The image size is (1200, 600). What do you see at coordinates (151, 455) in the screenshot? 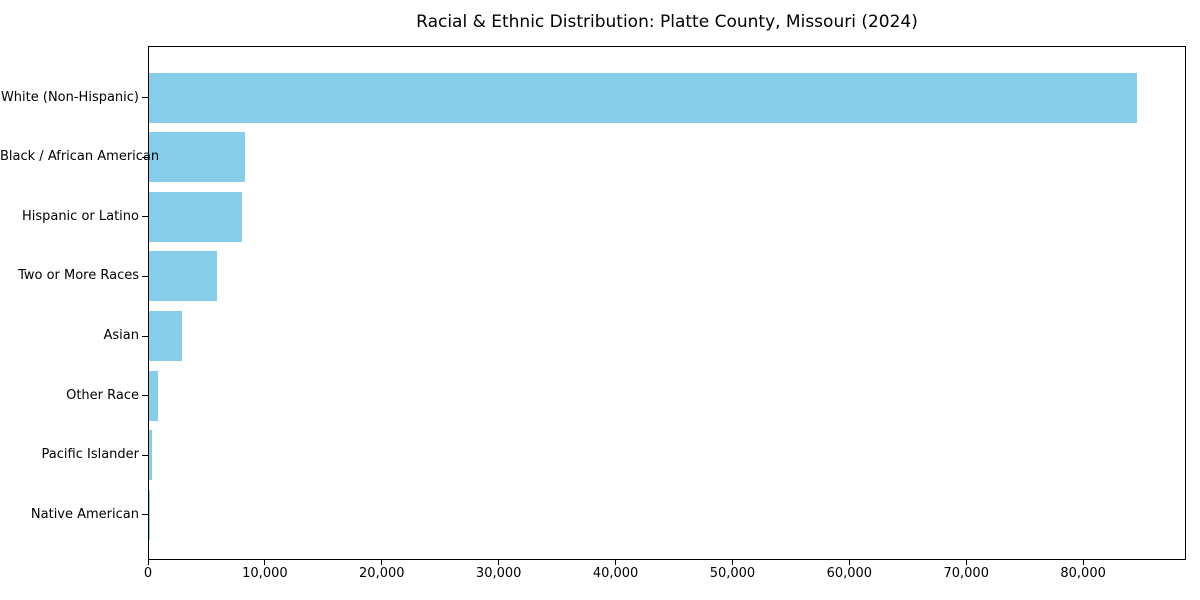
I see `bar-pacific-islander` at bounding box center [151, 455].